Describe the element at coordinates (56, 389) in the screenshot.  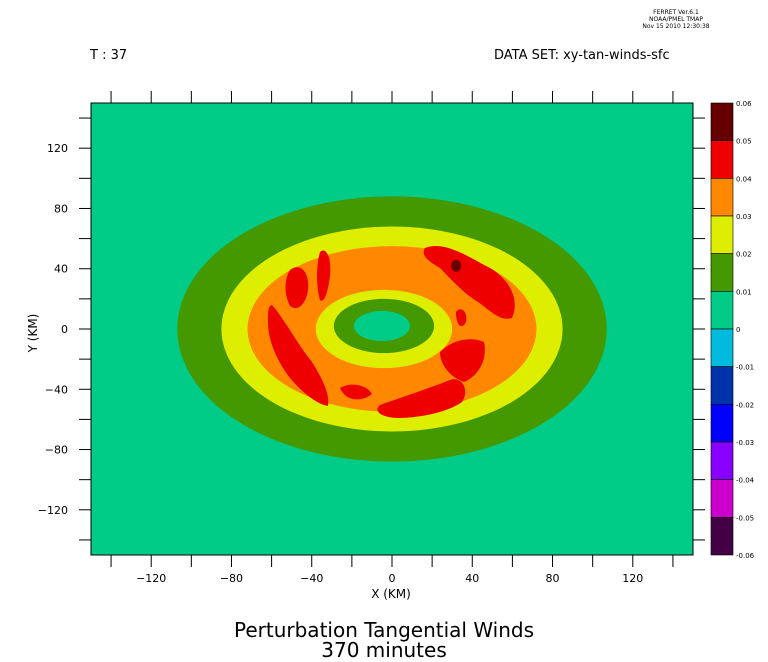
I see `y-tick-label-4: −40` at that location.